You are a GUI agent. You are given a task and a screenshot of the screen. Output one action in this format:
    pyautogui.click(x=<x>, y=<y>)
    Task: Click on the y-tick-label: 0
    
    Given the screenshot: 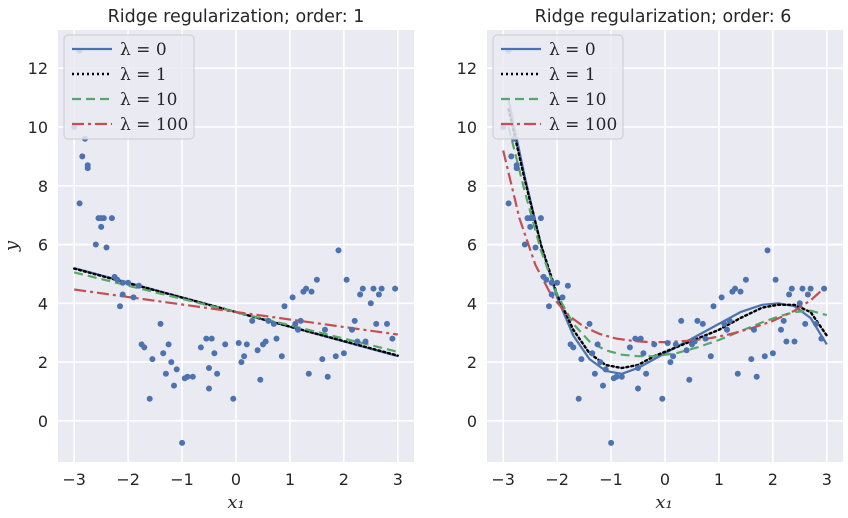 What is the action you would take?
    pyautogui.click(x=43, y=421)
    